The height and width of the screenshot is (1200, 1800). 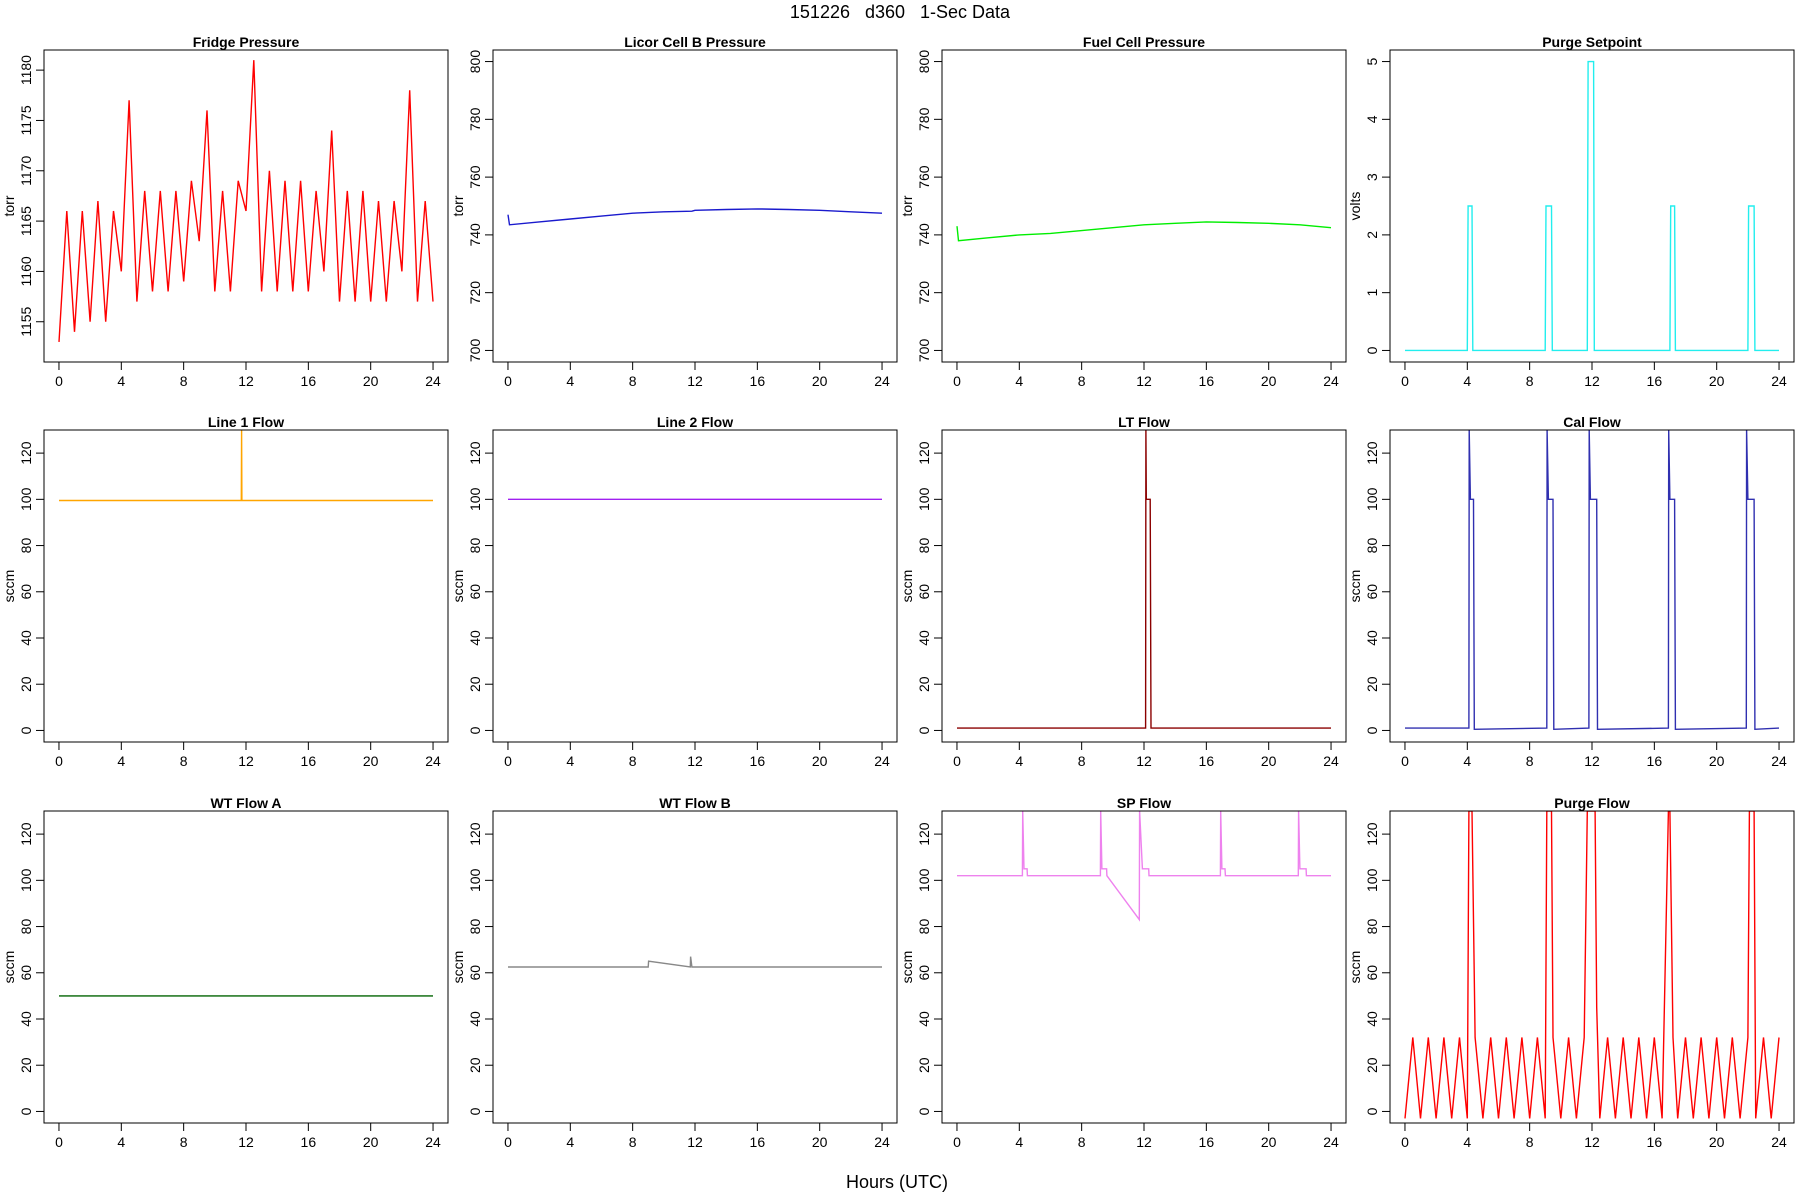 What do you see at coordinates (246, 422) in the screenshot?
I see `panel-title: Line 1 Flow` at bounding box center [246, 422].